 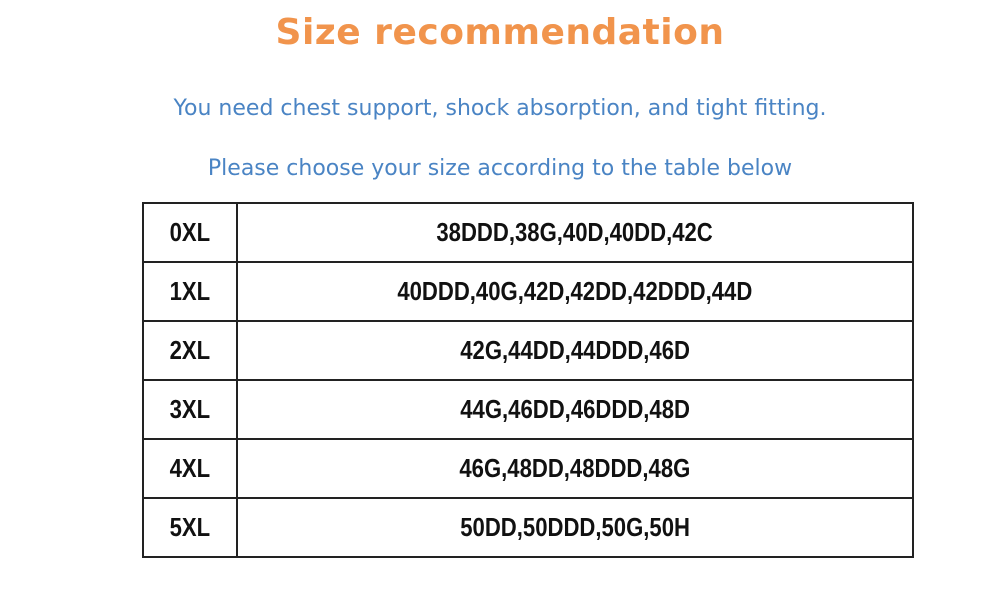 I want to click on bra-sizes-label: 46G,48DD,48DDD,48G, so click(x=575, y=468).